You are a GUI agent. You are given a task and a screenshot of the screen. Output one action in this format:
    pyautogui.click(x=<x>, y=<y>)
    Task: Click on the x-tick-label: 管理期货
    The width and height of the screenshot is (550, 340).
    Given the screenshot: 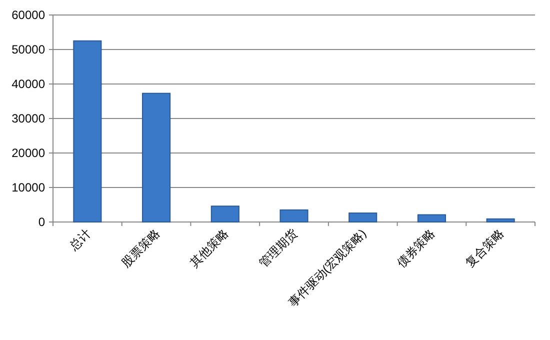 What is the action you would take?
    pyautogui.click(x=278, y=248)
    